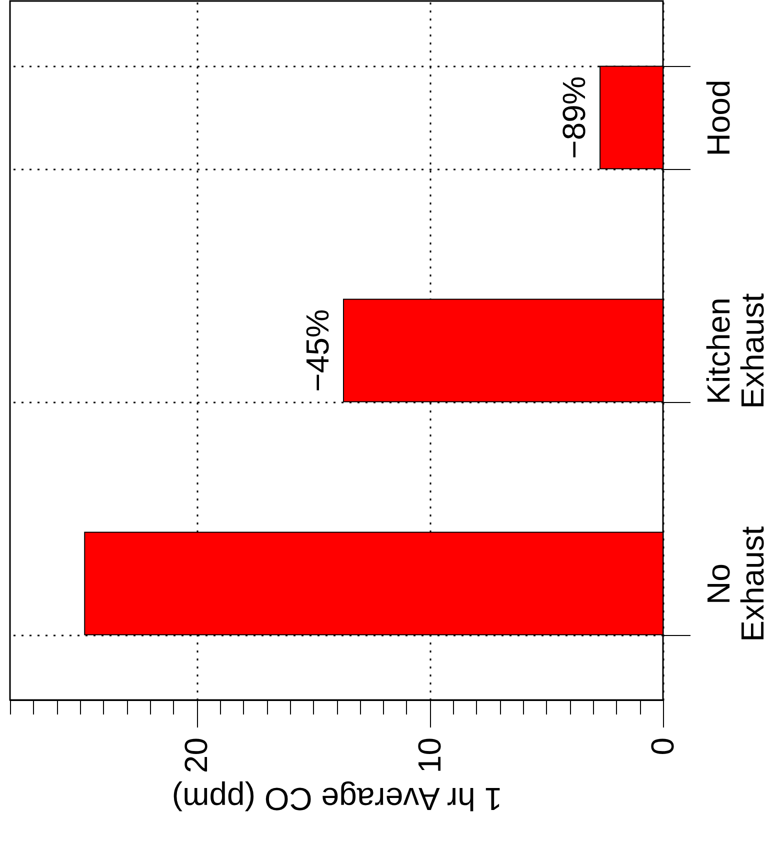  Describe the element at coordinates (429, 756) in the screenshot. I see `x-tick-label: 10` at that location.